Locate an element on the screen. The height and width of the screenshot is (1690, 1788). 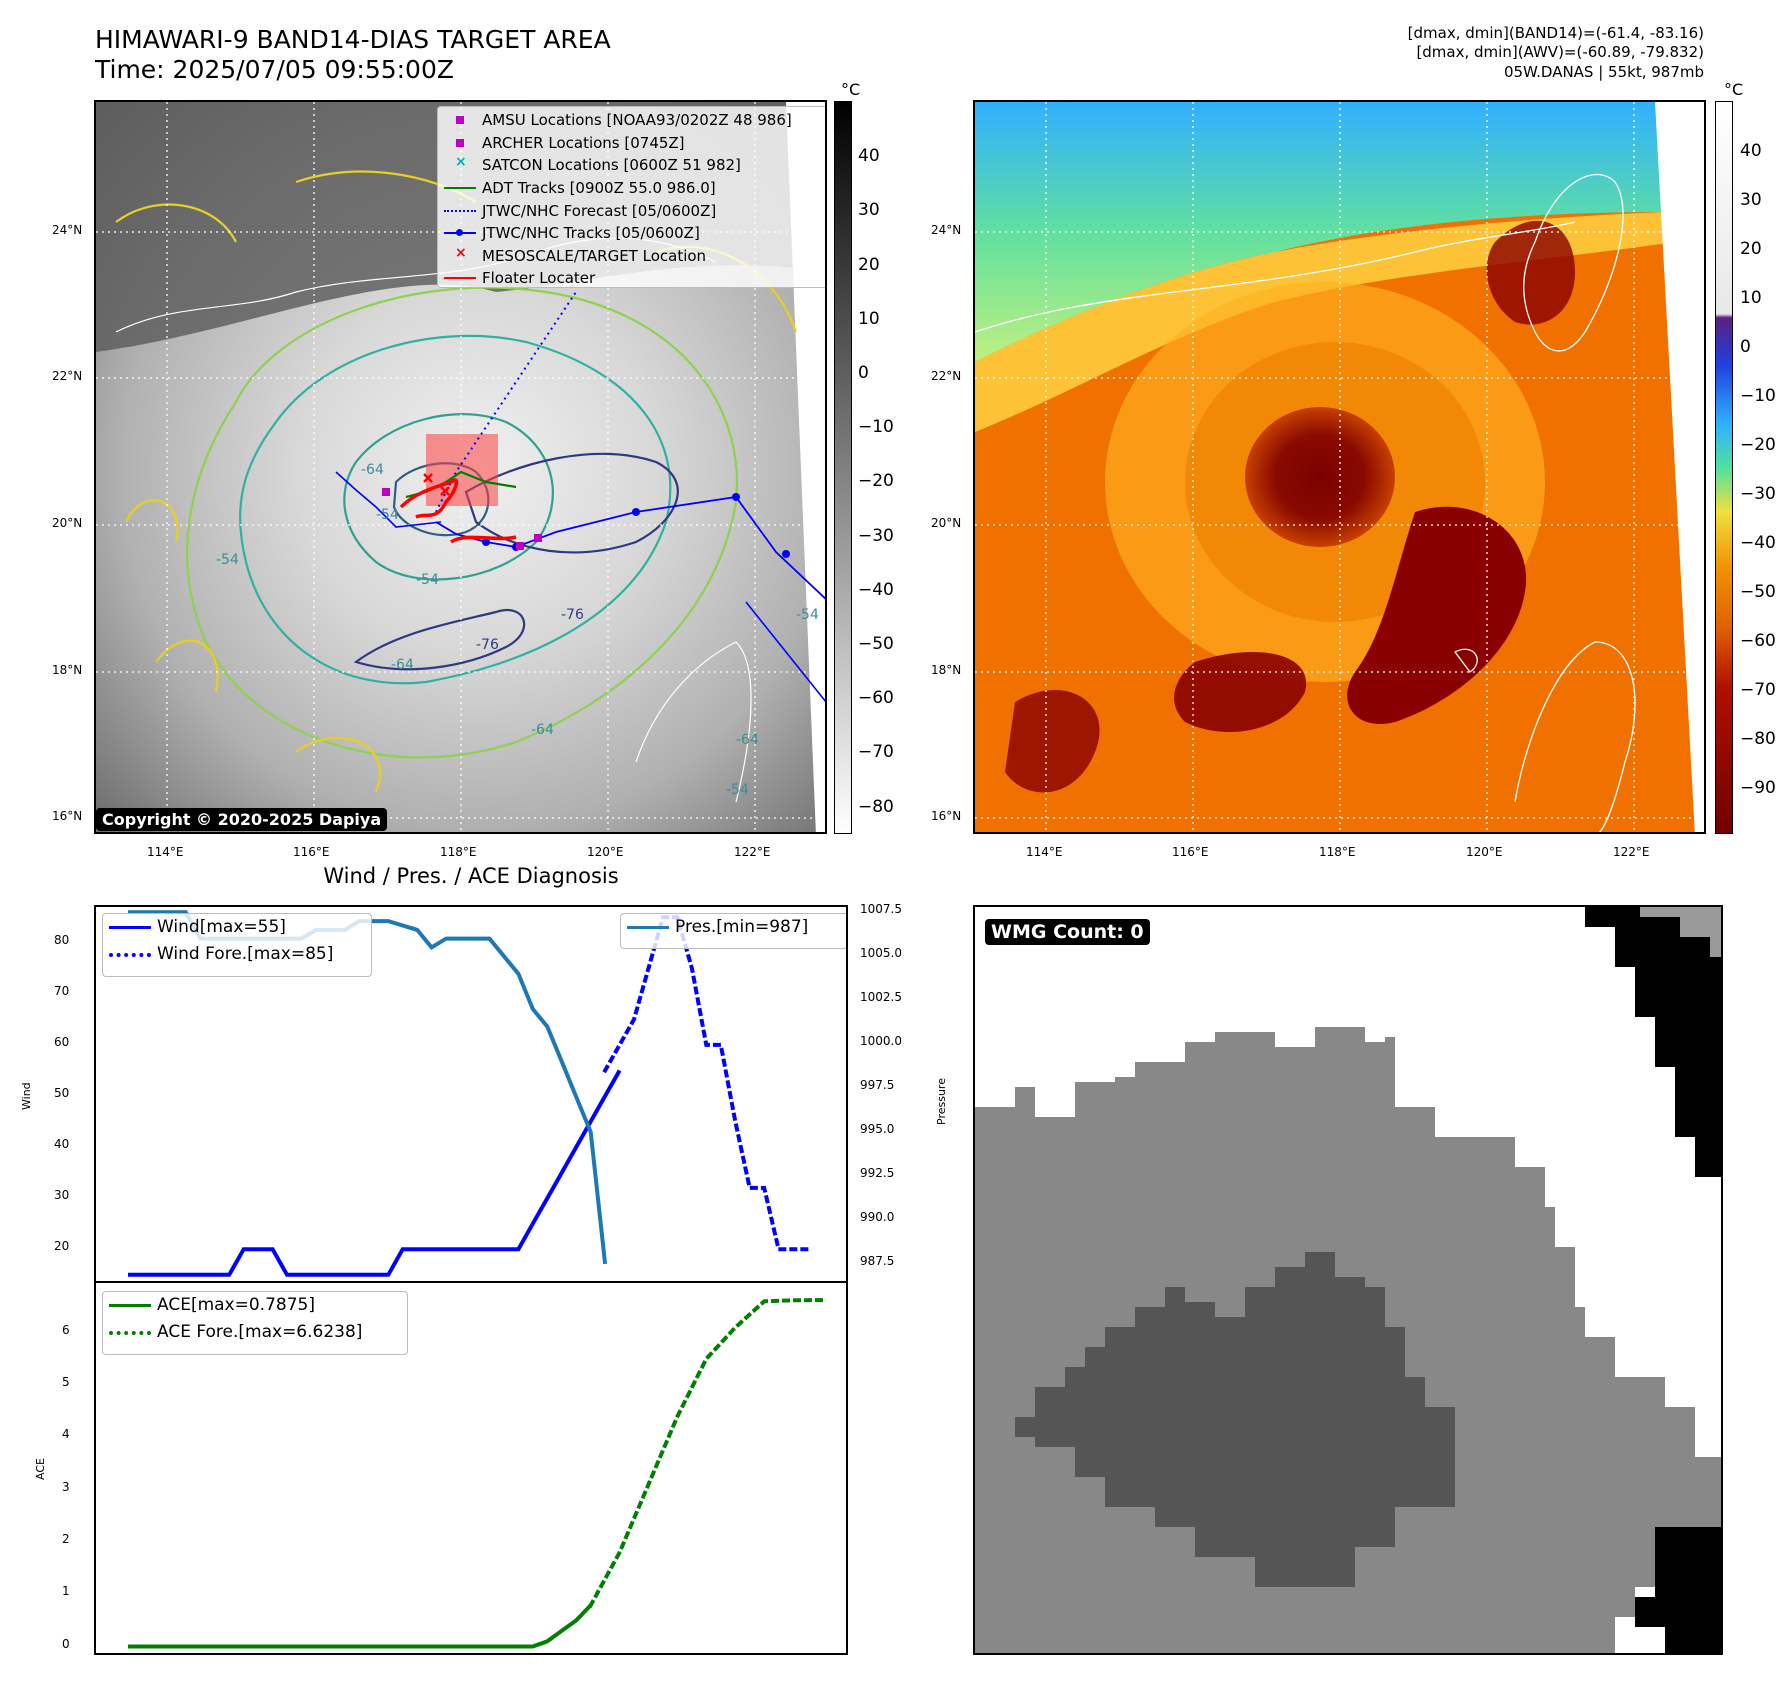
wmg-count-badge: WMG Count: 0 is located at coordinates (1067, 932).